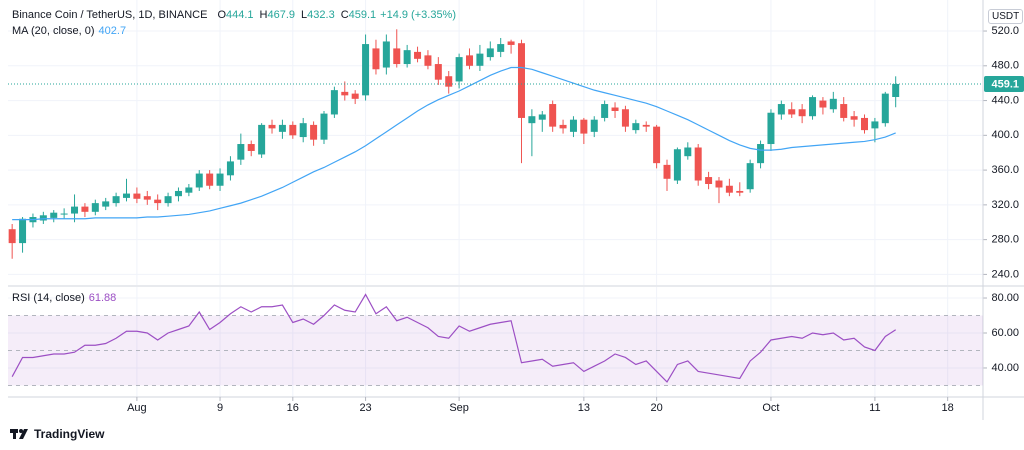  Describe the element at coordinates (1005, 31) in the screenshot. I see `y-tick-label: 520.0` at that location.